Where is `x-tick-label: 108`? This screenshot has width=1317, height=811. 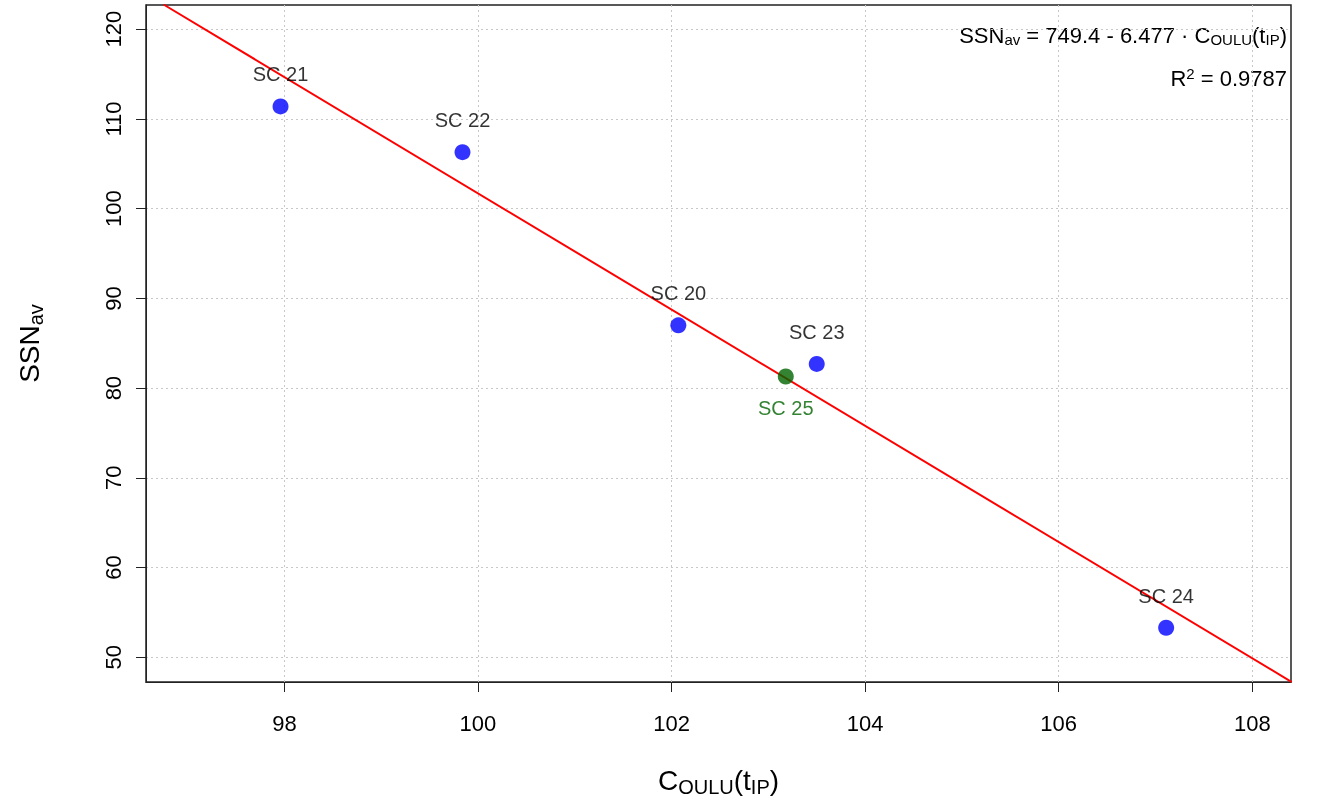 x-tick-label: 108 is located at coordinates (1252, 723).